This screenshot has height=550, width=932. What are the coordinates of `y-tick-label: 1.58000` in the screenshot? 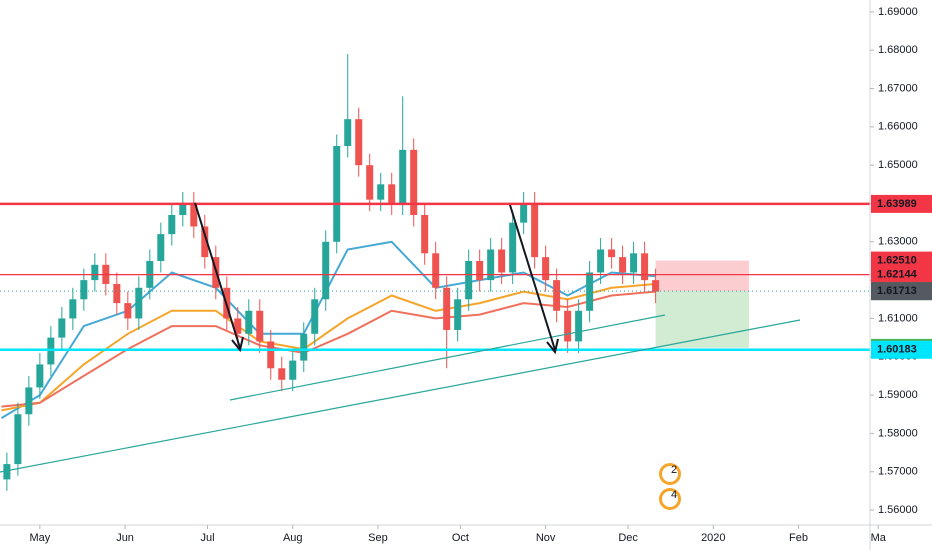 It's located at (898, 433).